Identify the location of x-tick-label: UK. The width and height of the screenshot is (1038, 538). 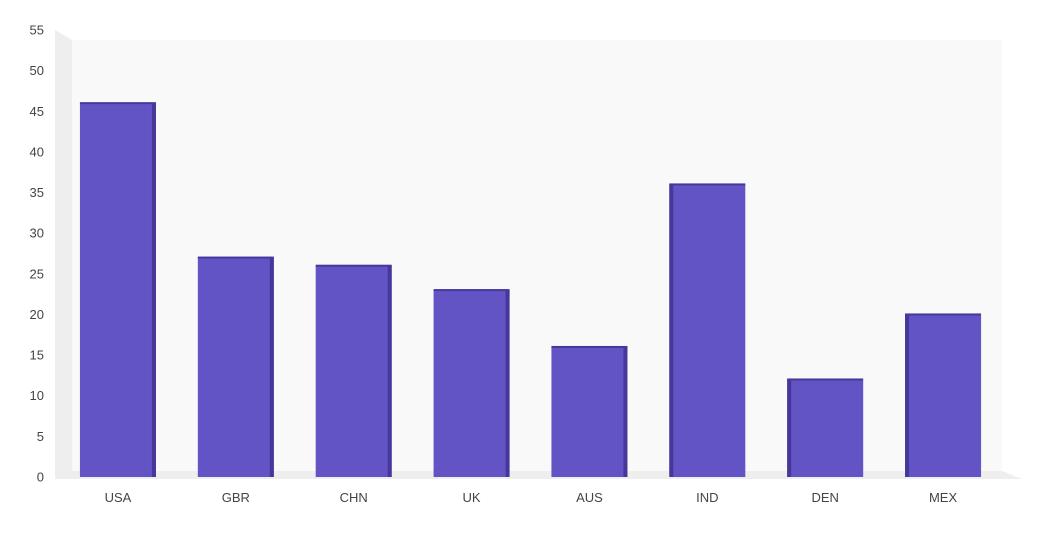
(472, 497).